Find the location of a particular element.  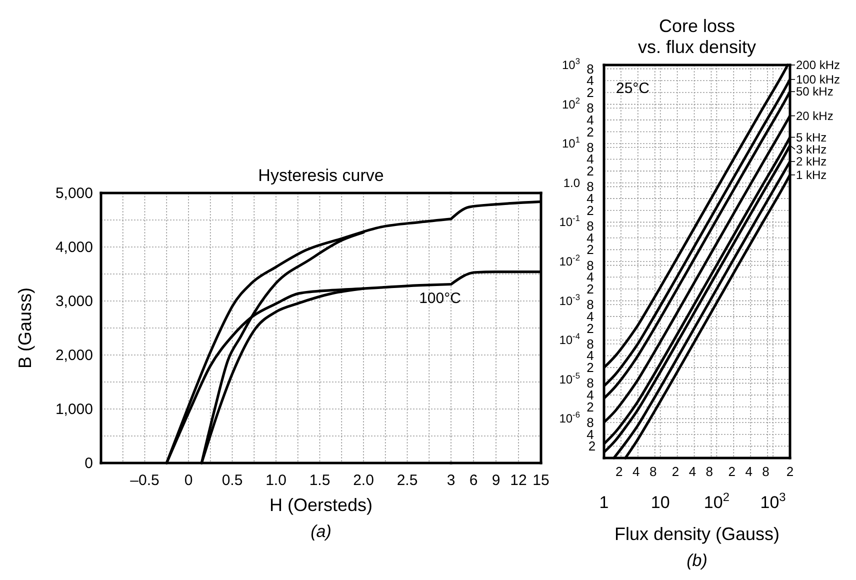

y-tick-label: 10$^{-4}$ is located at coordinates (569, 339).